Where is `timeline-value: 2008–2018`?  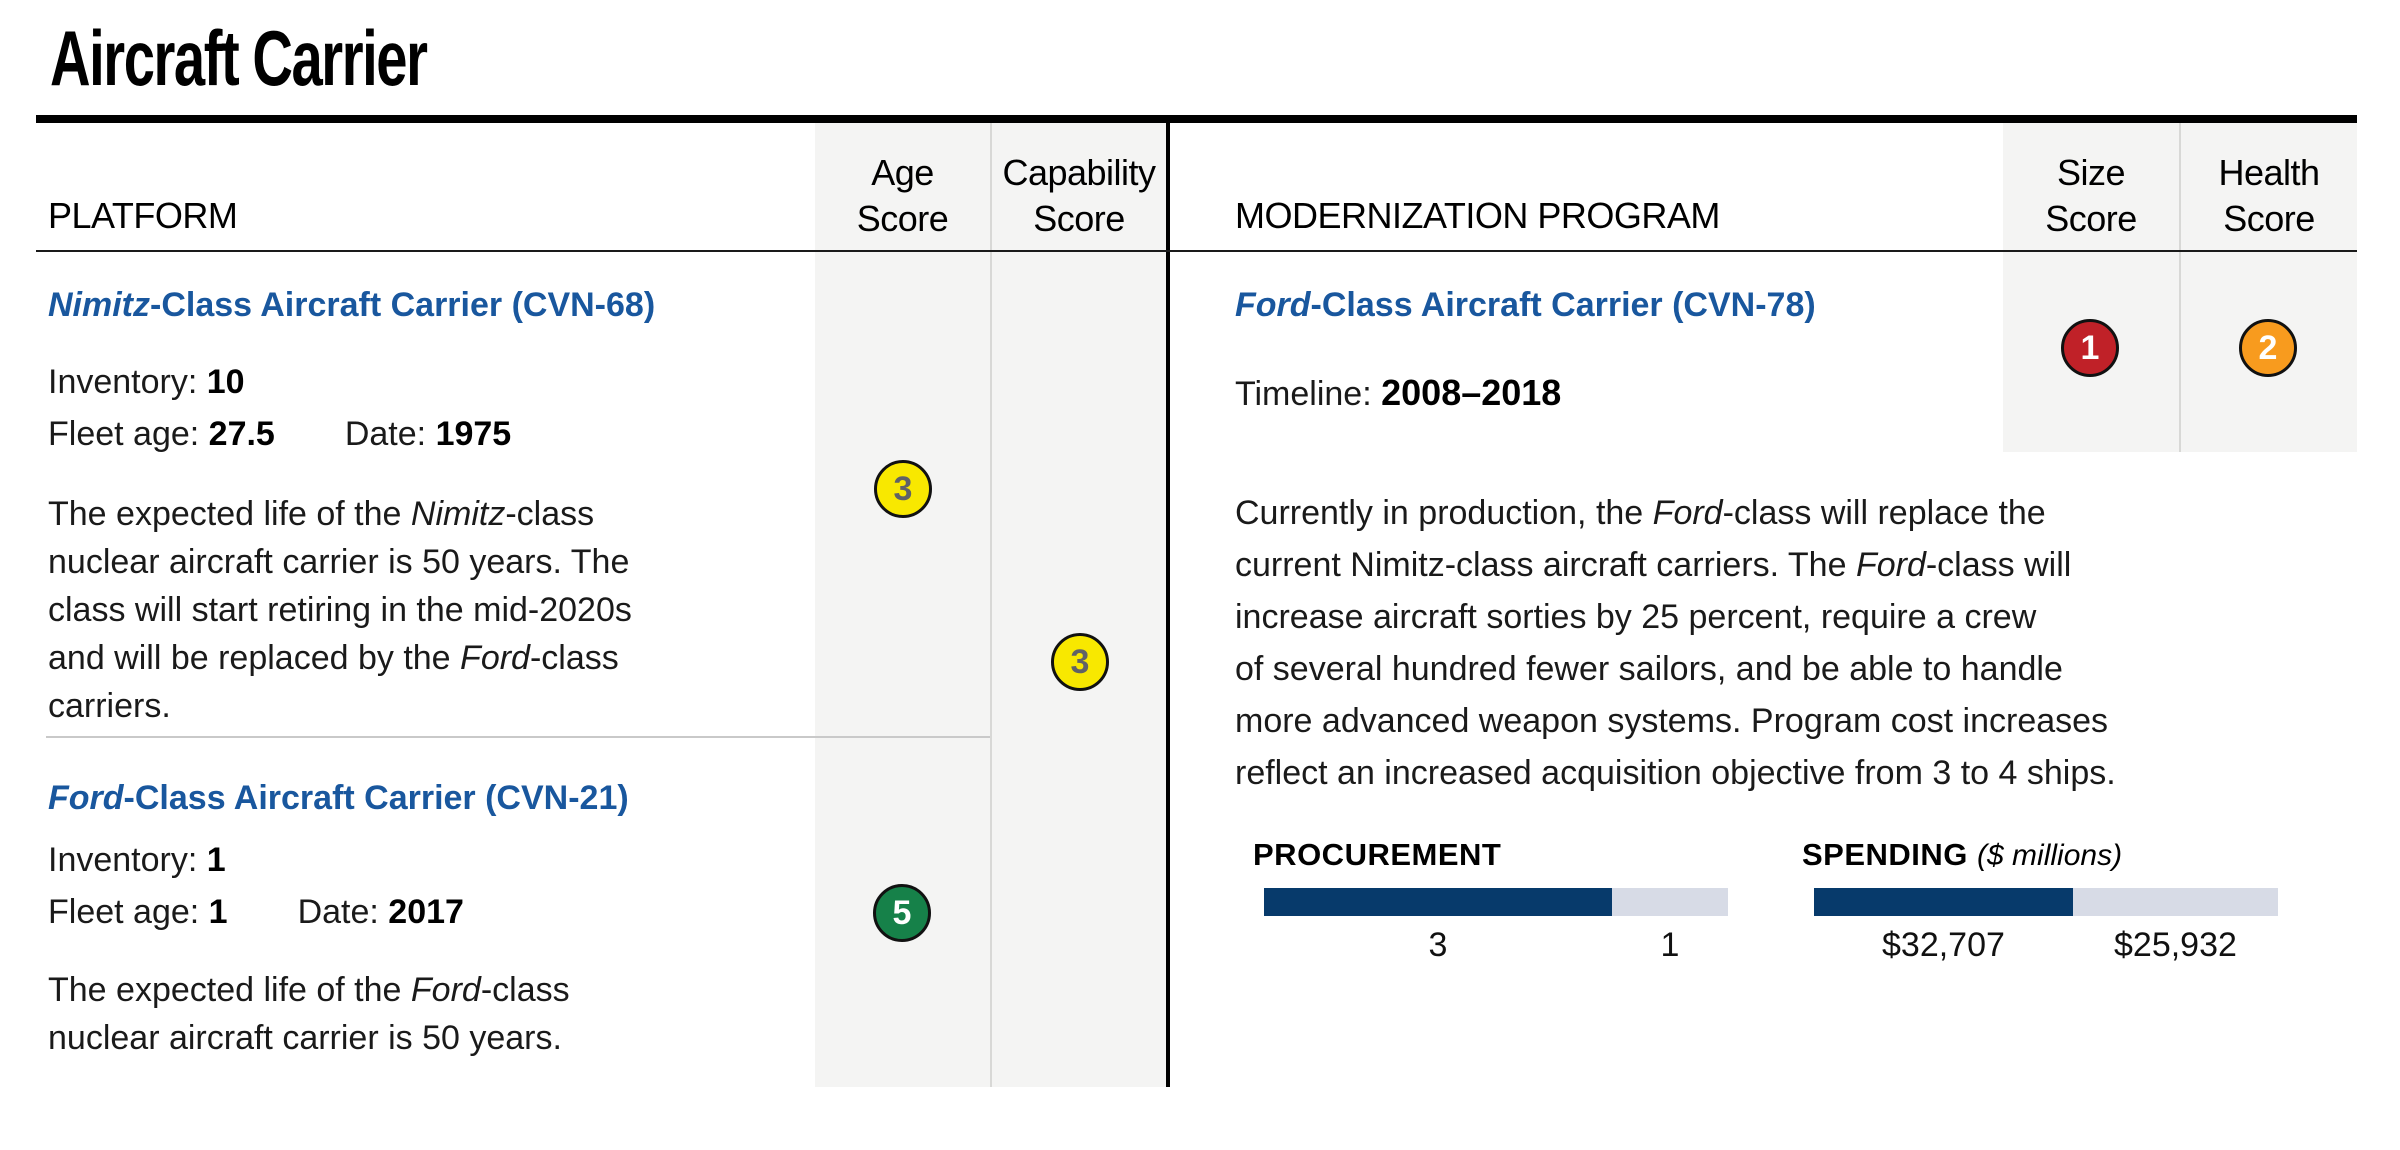
timeline-value: 2008–2018 is located at coordinates (1471, 392).